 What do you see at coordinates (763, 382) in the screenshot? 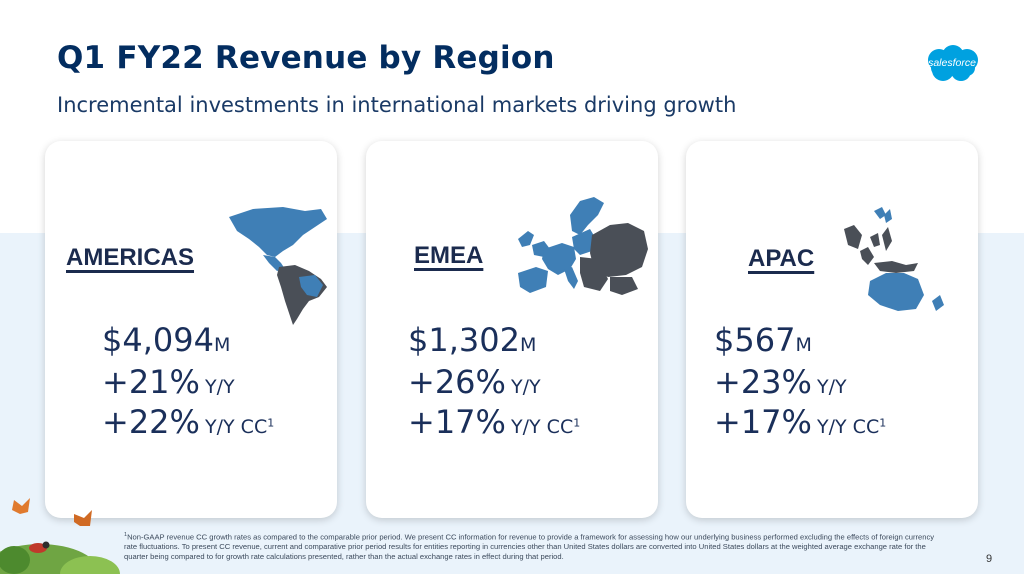
I see `yy-growth-value: +23%` at bounding box center [763, 382].